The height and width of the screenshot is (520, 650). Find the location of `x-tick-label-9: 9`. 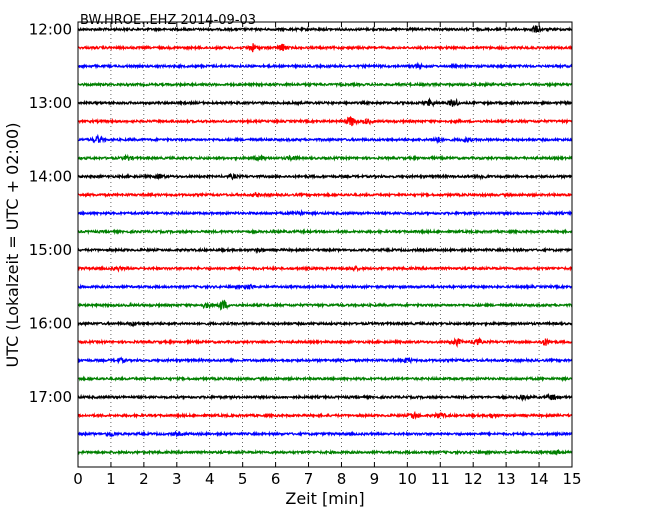

x-tick-label-9: 9 is located at coordinates (375, 479).